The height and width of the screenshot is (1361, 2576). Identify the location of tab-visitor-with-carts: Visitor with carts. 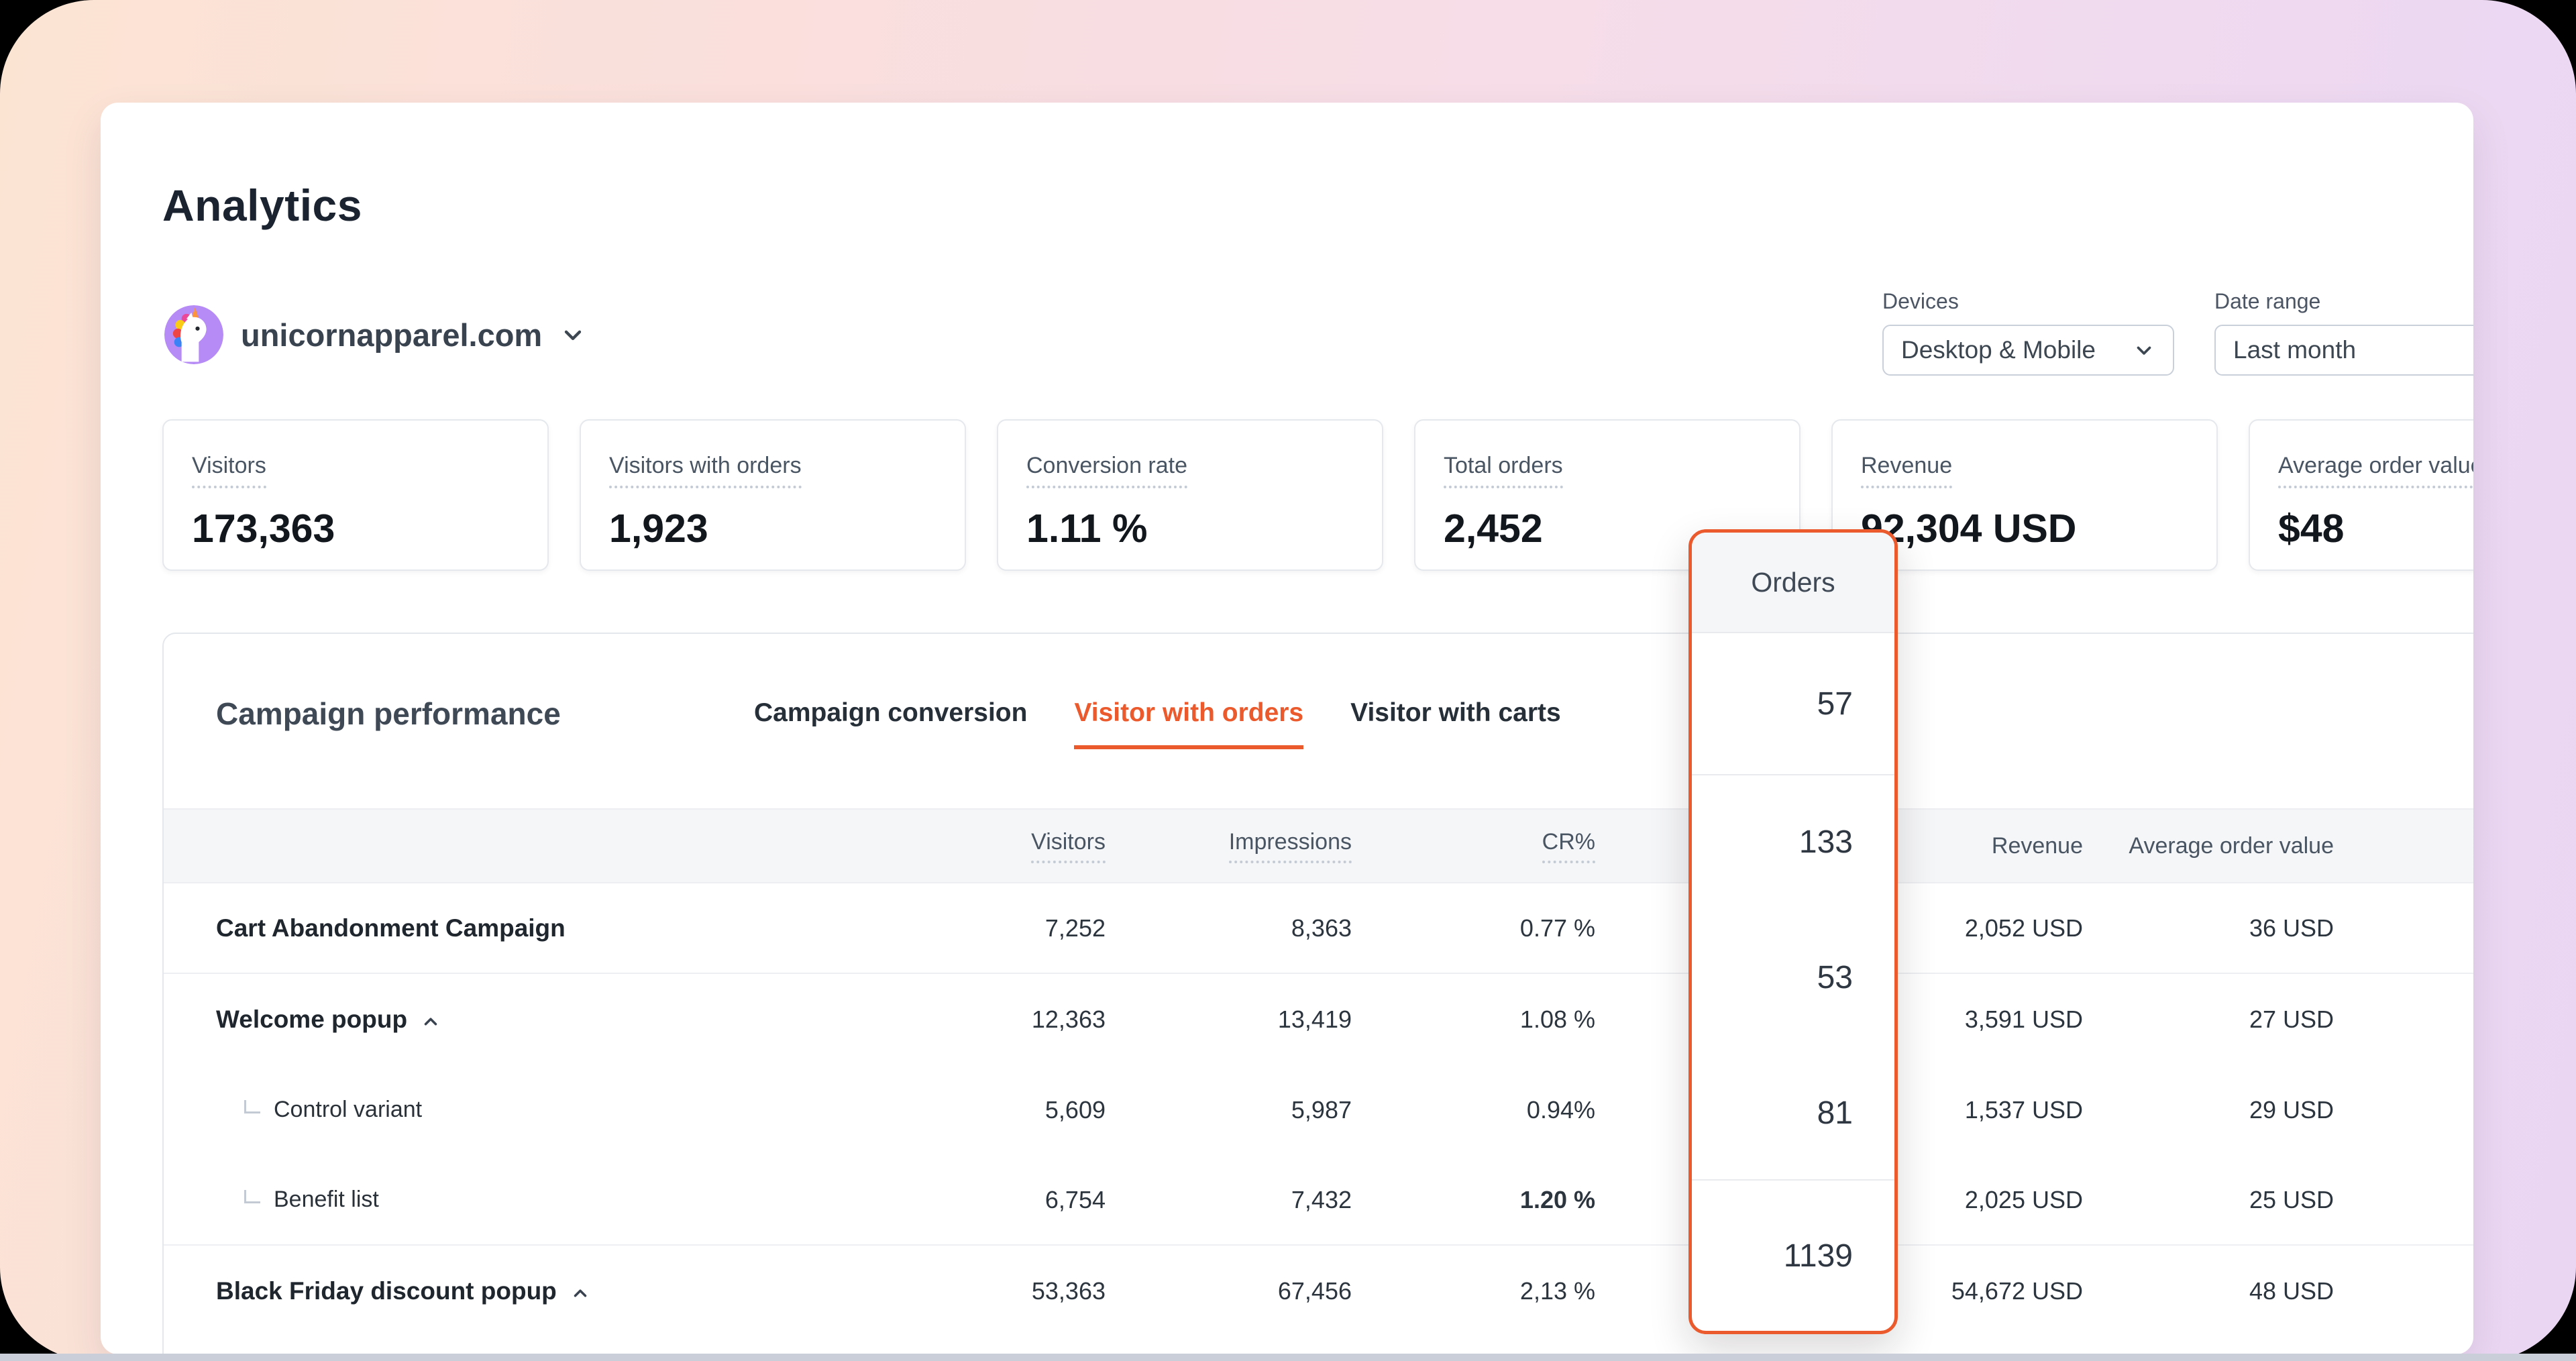
(1455, 712).